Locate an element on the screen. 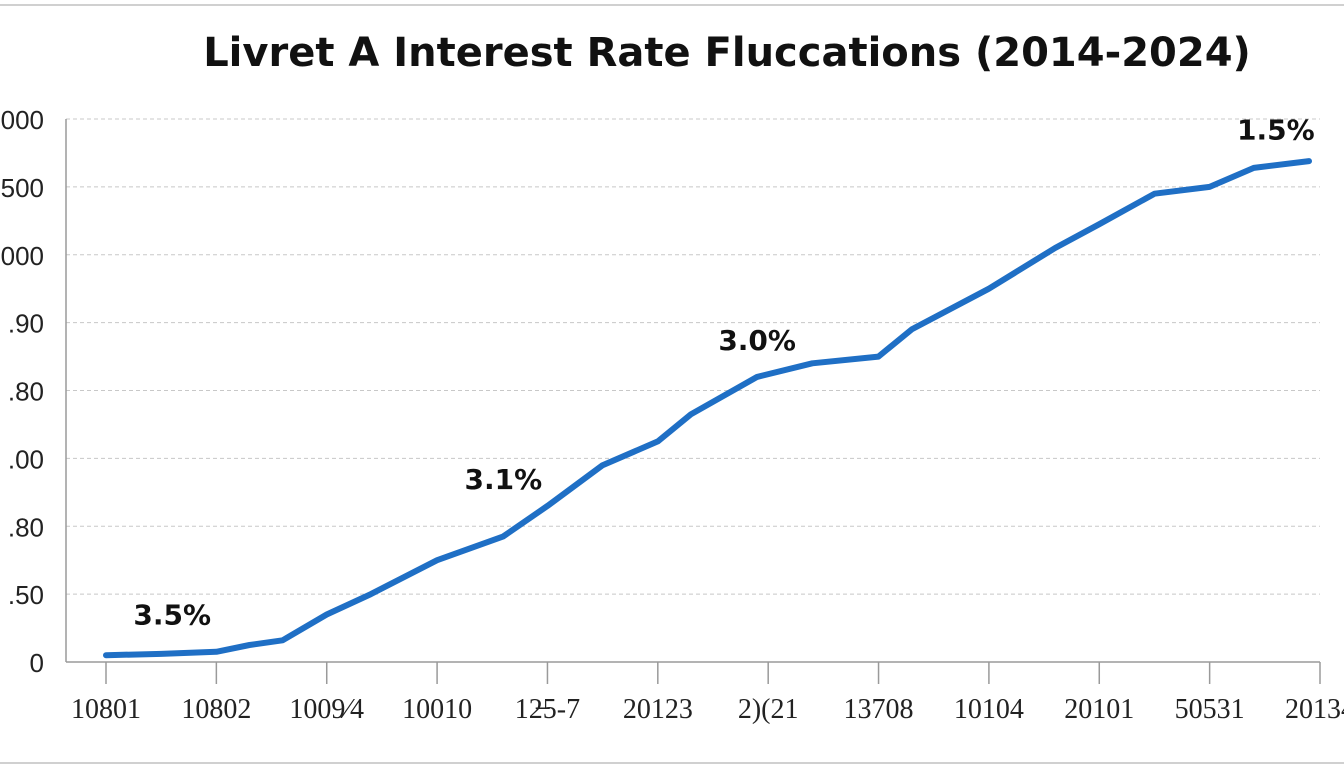  x-tick-label: 13708 is located at coordinates (879, 709).